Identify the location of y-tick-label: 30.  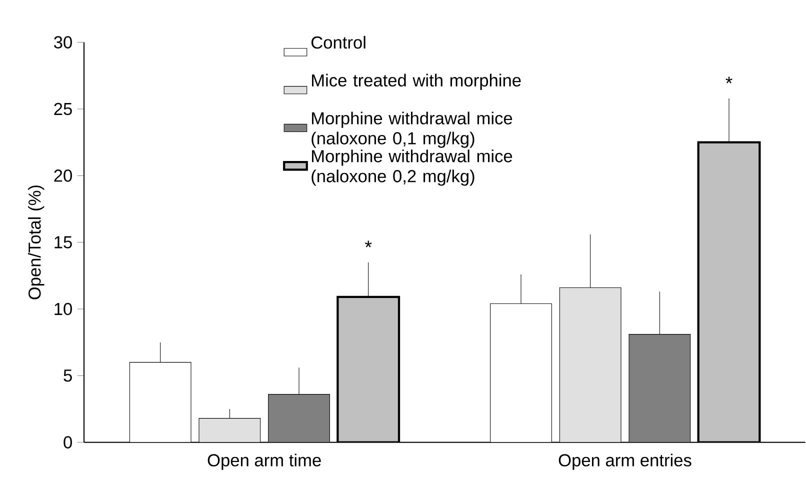
(63, 42).